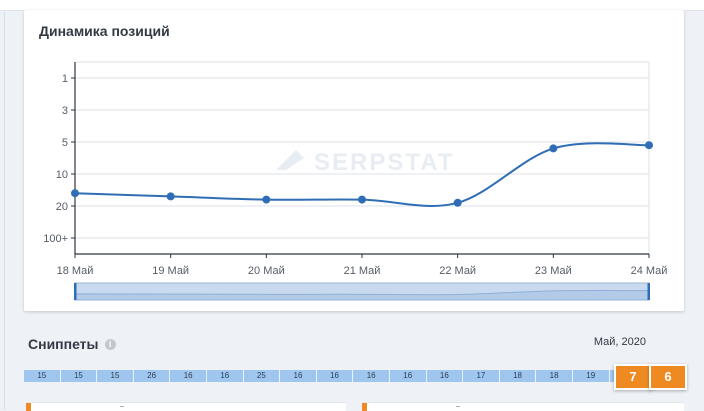 This screenshot has width=704, height=411. I want to click on x-tick-label: 21 Май, so click(362, 271).